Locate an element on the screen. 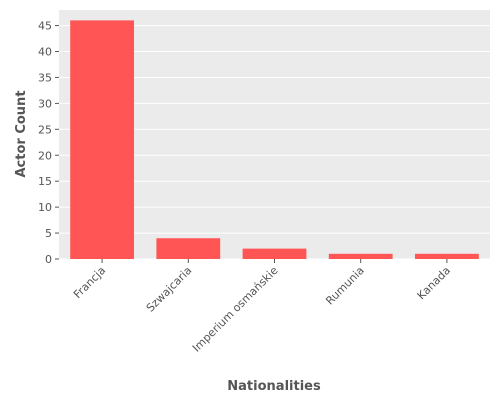 The width and height of the screenshot is (500, 400). x-axis-title: Nationalities is located at coordinates (274, 386).